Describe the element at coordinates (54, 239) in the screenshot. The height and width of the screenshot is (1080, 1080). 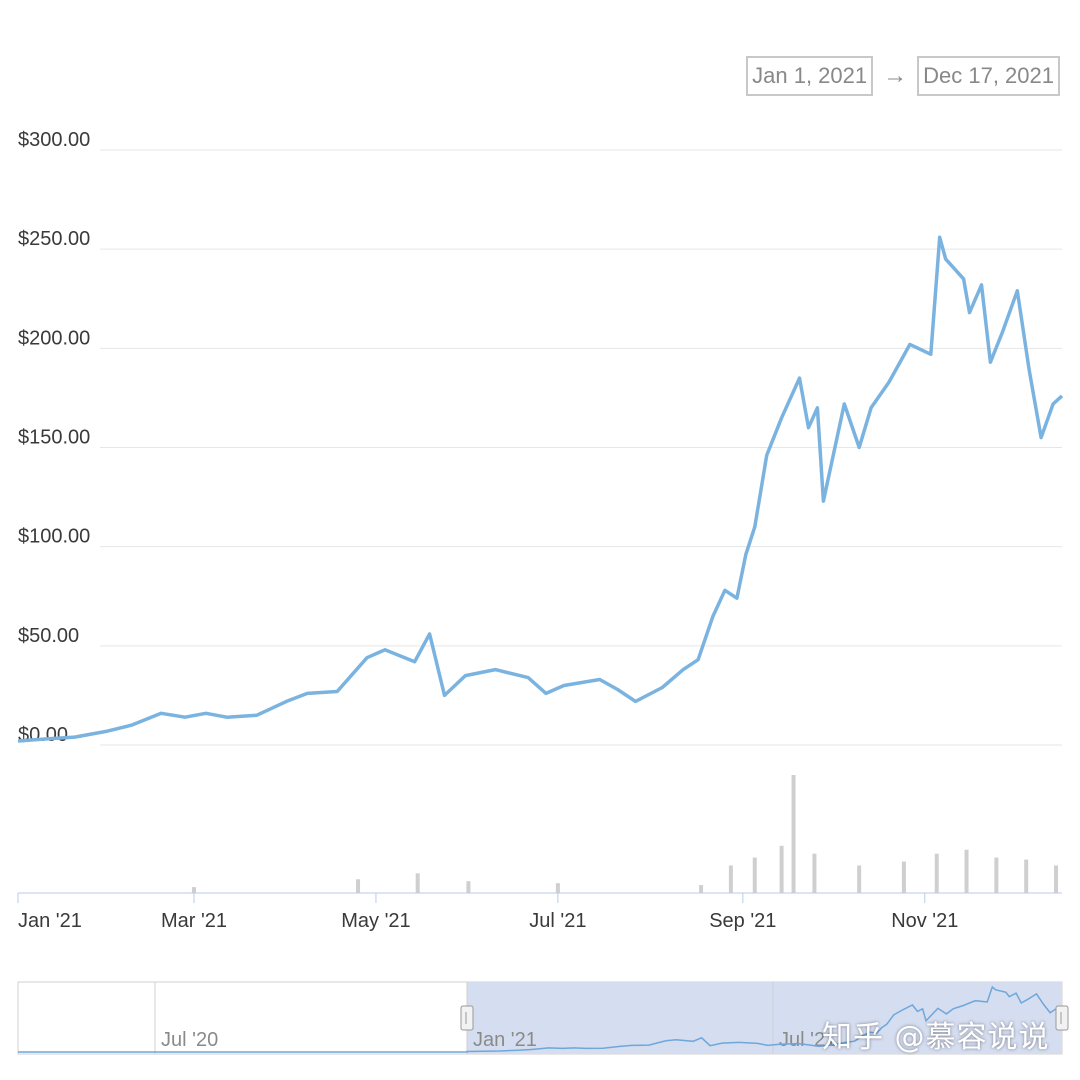
I see `y-tick-label: $250.00` at that location.